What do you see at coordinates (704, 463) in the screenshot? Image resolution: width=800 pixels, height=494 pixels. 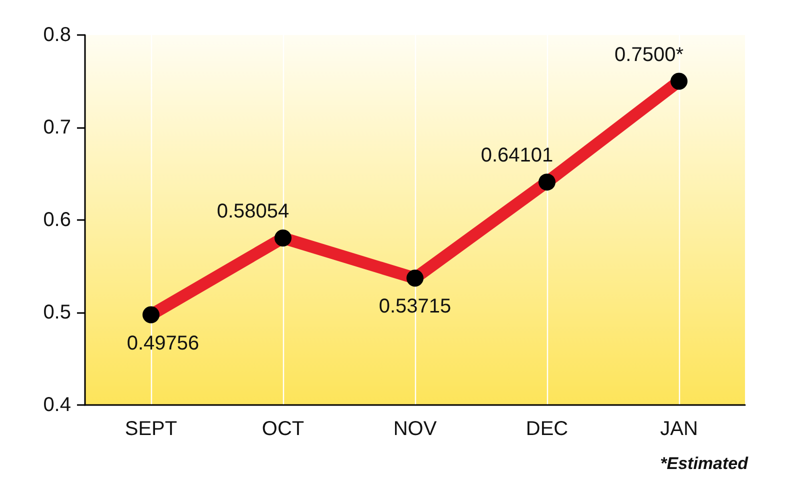 I see `text: *Estimated` at bounding box center [704, 463].